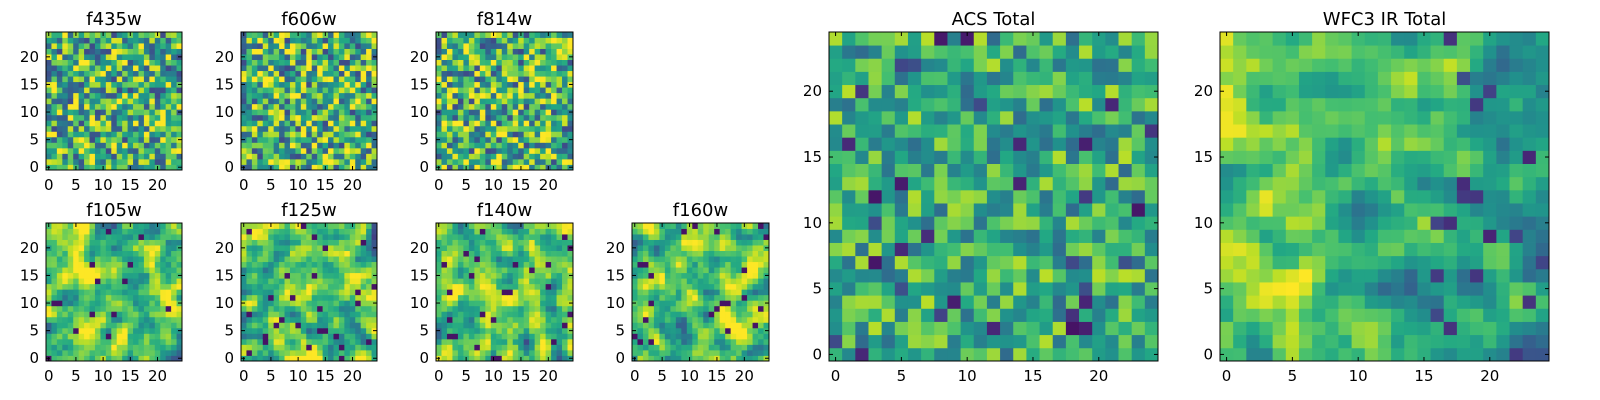 The image size is (1600, 400). What do you see at coordinates (34, 140) in the screenshot?
I see `y-tick-label: 5` at bounding box center [34, 140].